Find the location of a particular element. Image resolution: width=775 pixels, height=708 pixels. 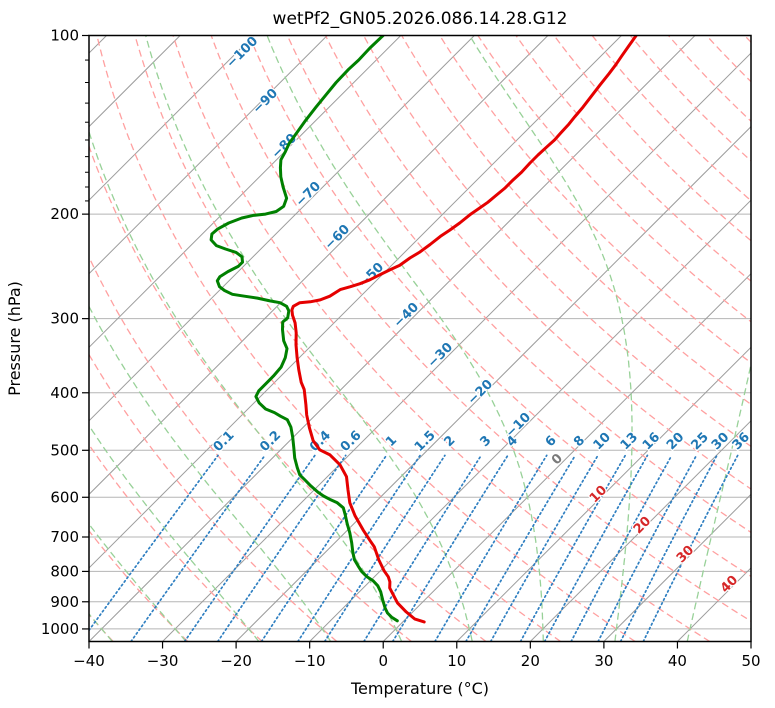

svg-text: 400 is located at coordinates (64, 393).